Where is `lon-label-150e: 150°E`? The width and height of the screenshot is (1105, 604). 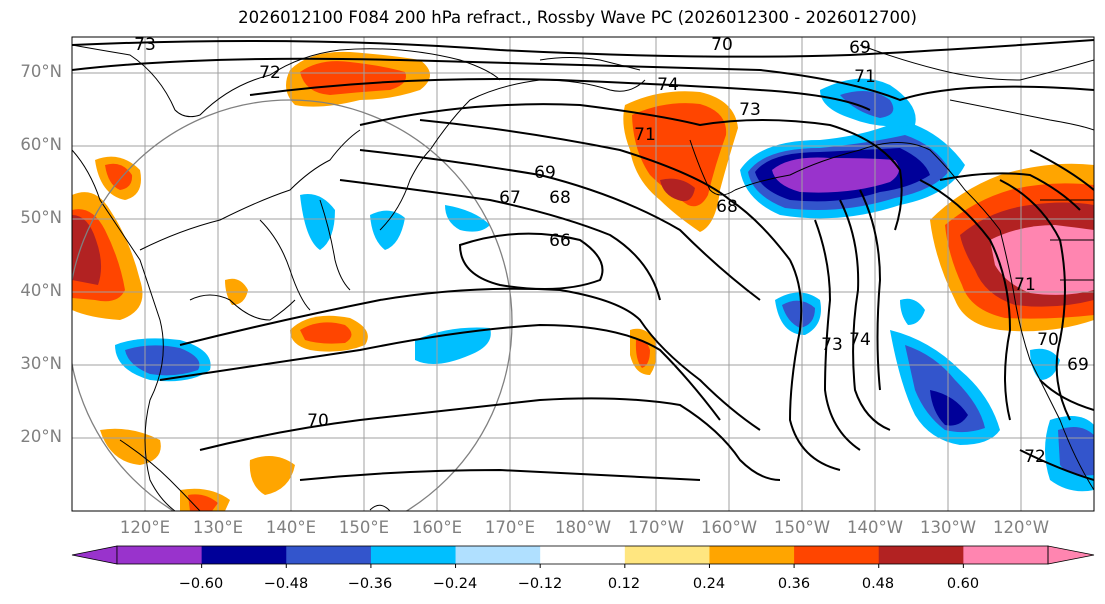 lon-label-150e: 150°E is located at coordinates (364, 527).